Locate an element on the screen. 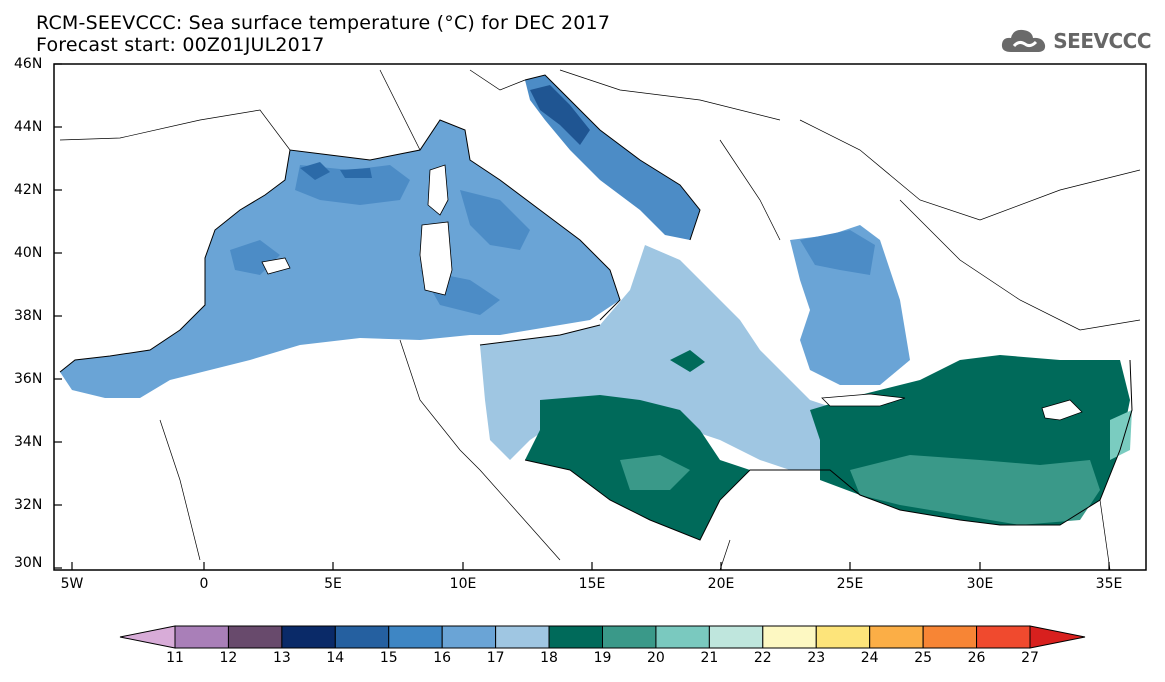 This screenshot has height=682, width=1165. lat-tick-marks is located at coordinates (58, 316).